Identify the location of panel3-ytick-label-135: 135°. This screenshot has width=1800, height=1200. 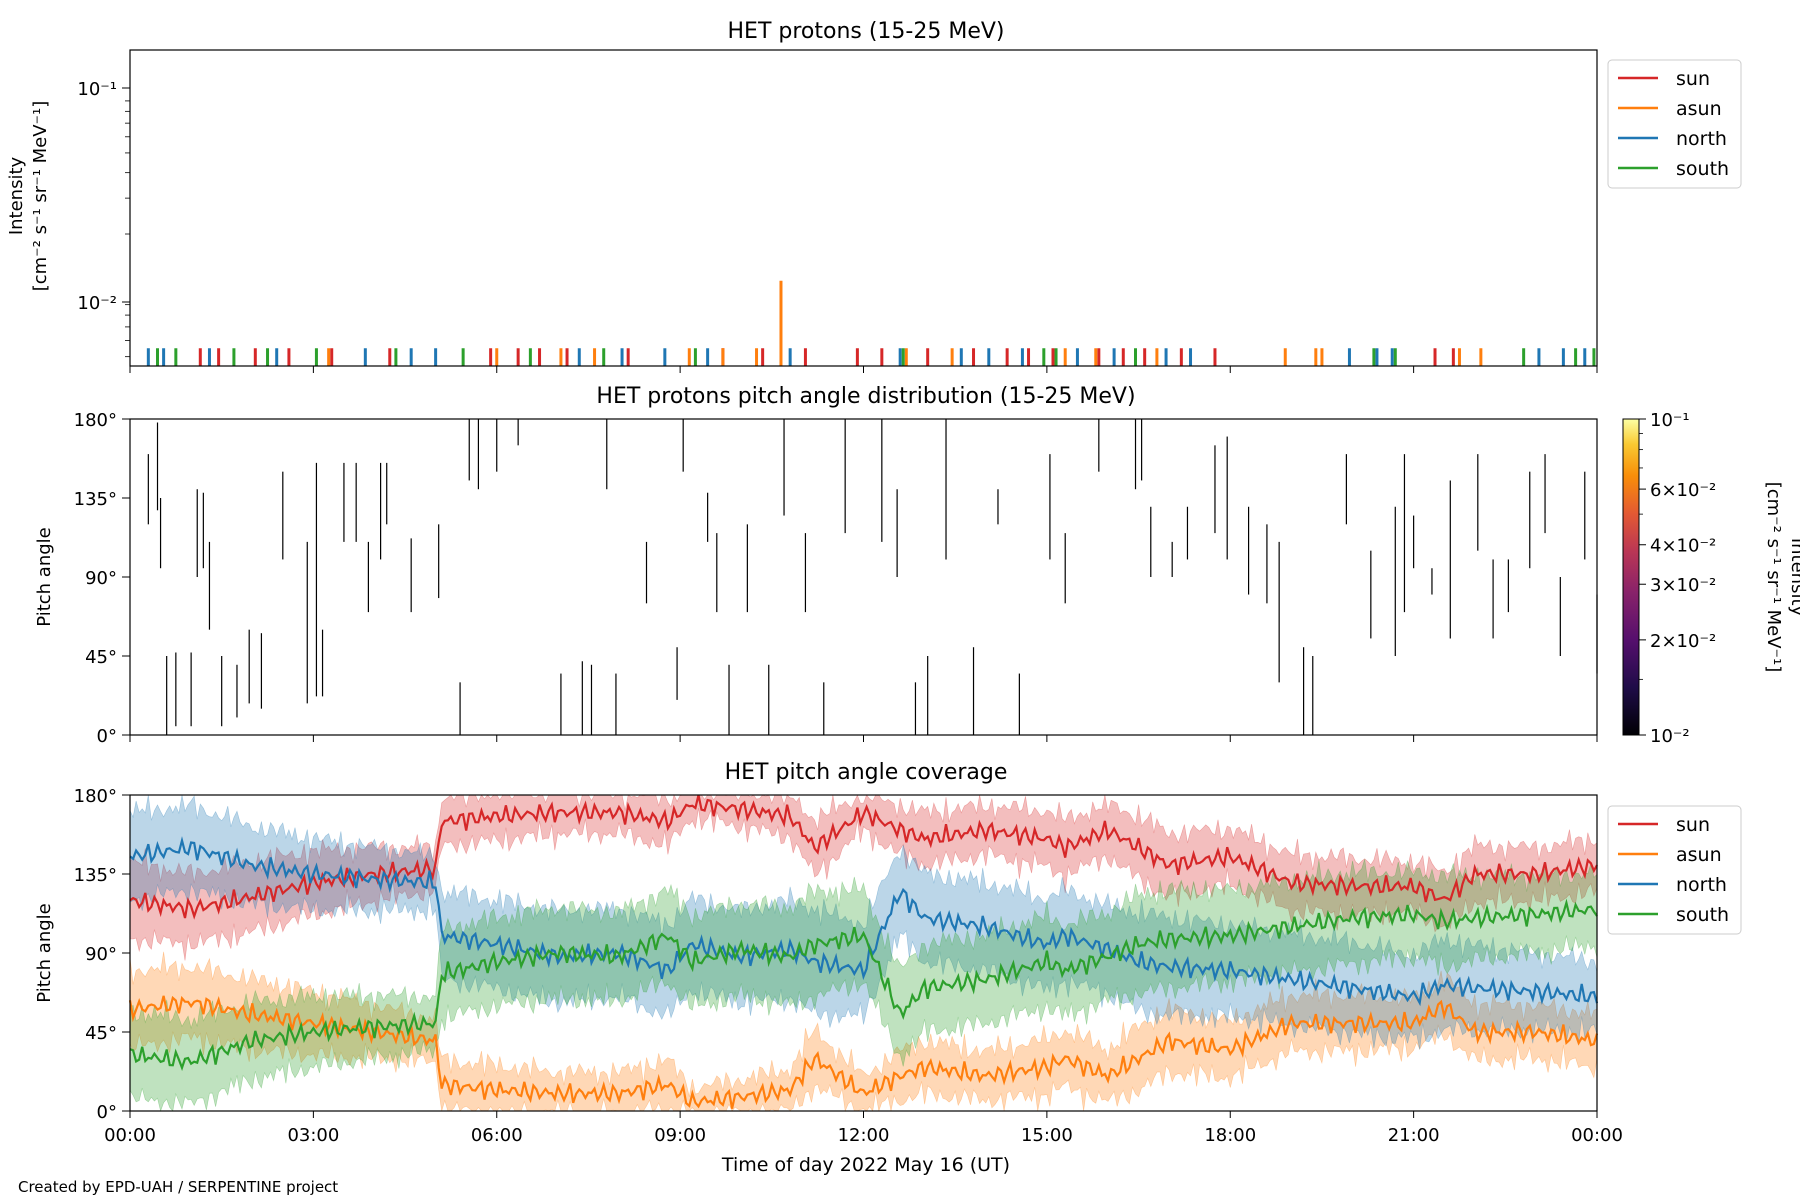
(95, 875).